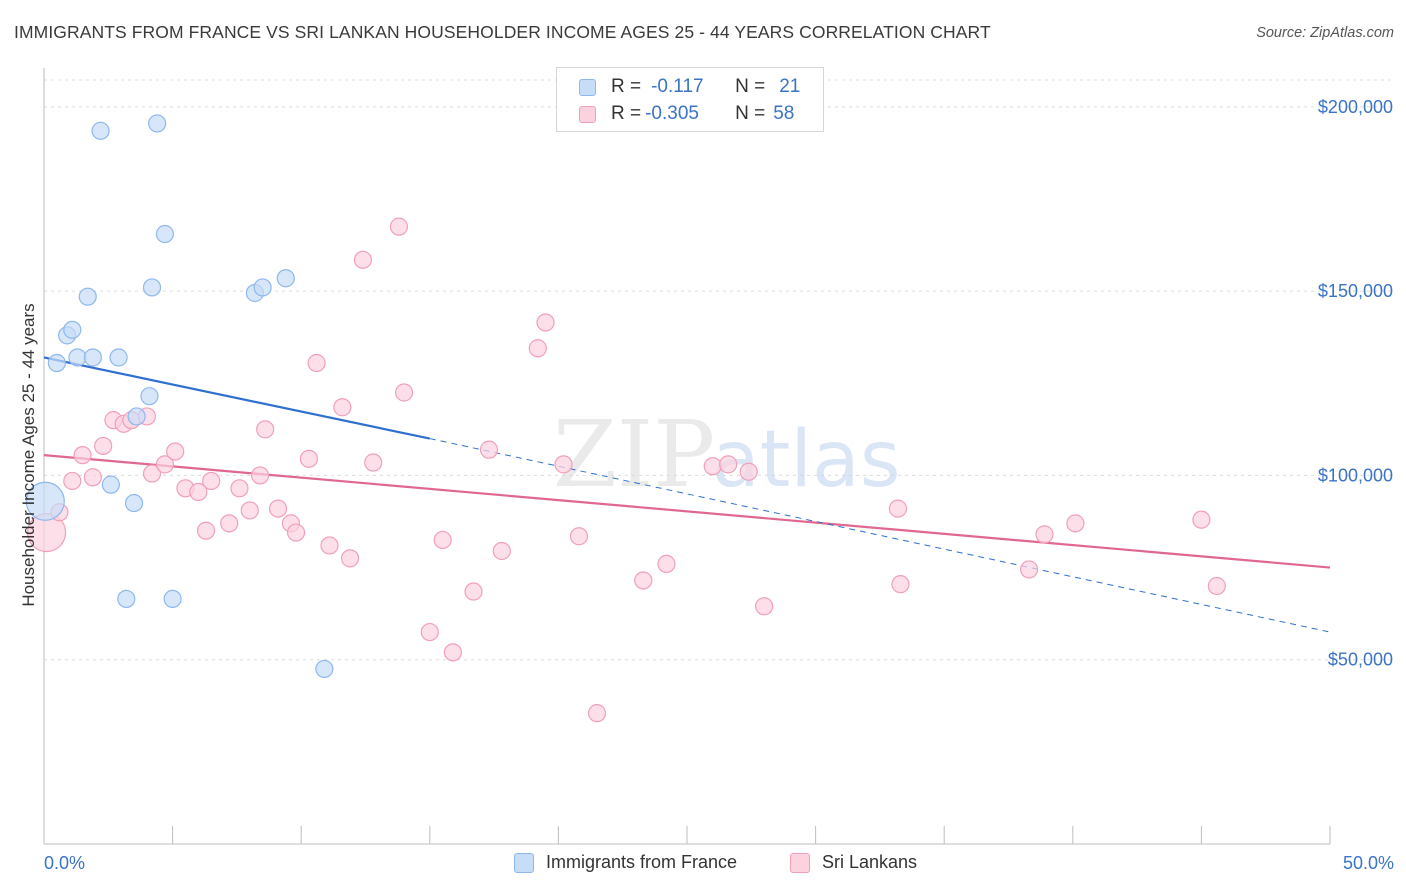 The height and width of the screenshot is (892, 1406). I want to click on series-legend-france: Immigrants from France, so click(625, 862).